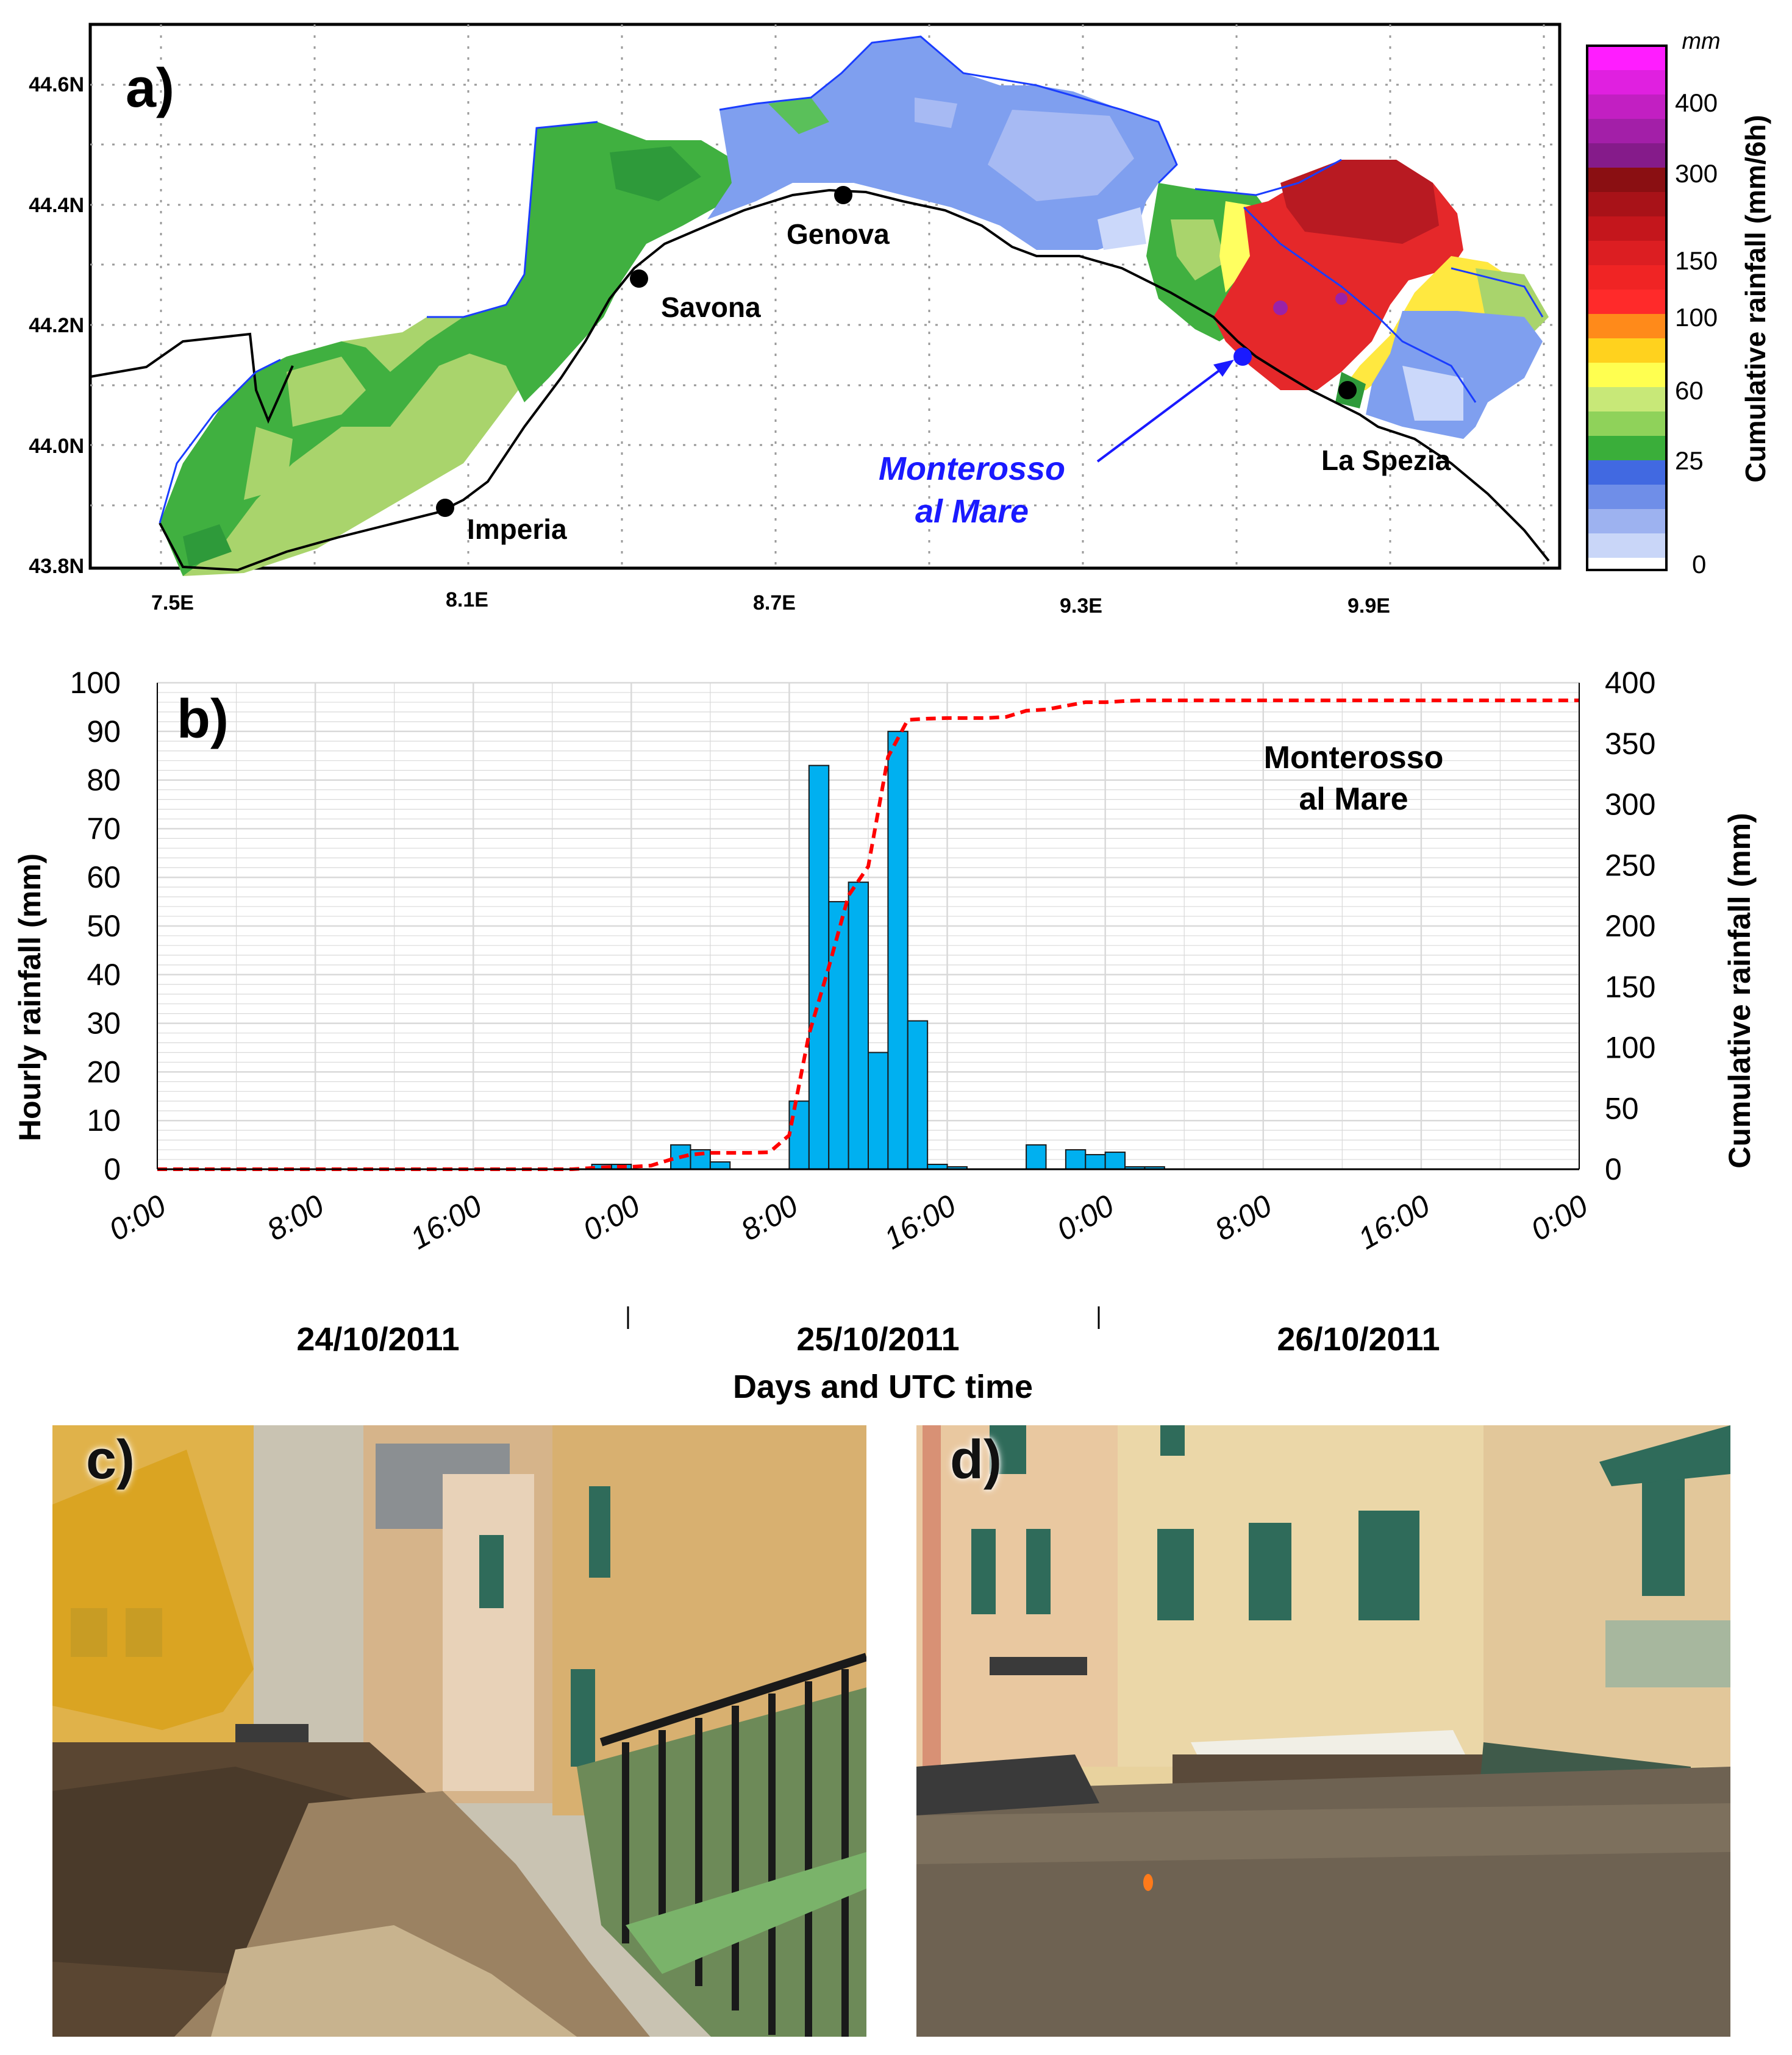 This screenshot has height=2055, width=1792. Describe the element at coordinates (1323, 1731) in the screenshot. I see `photo-d-illustration` at that location.